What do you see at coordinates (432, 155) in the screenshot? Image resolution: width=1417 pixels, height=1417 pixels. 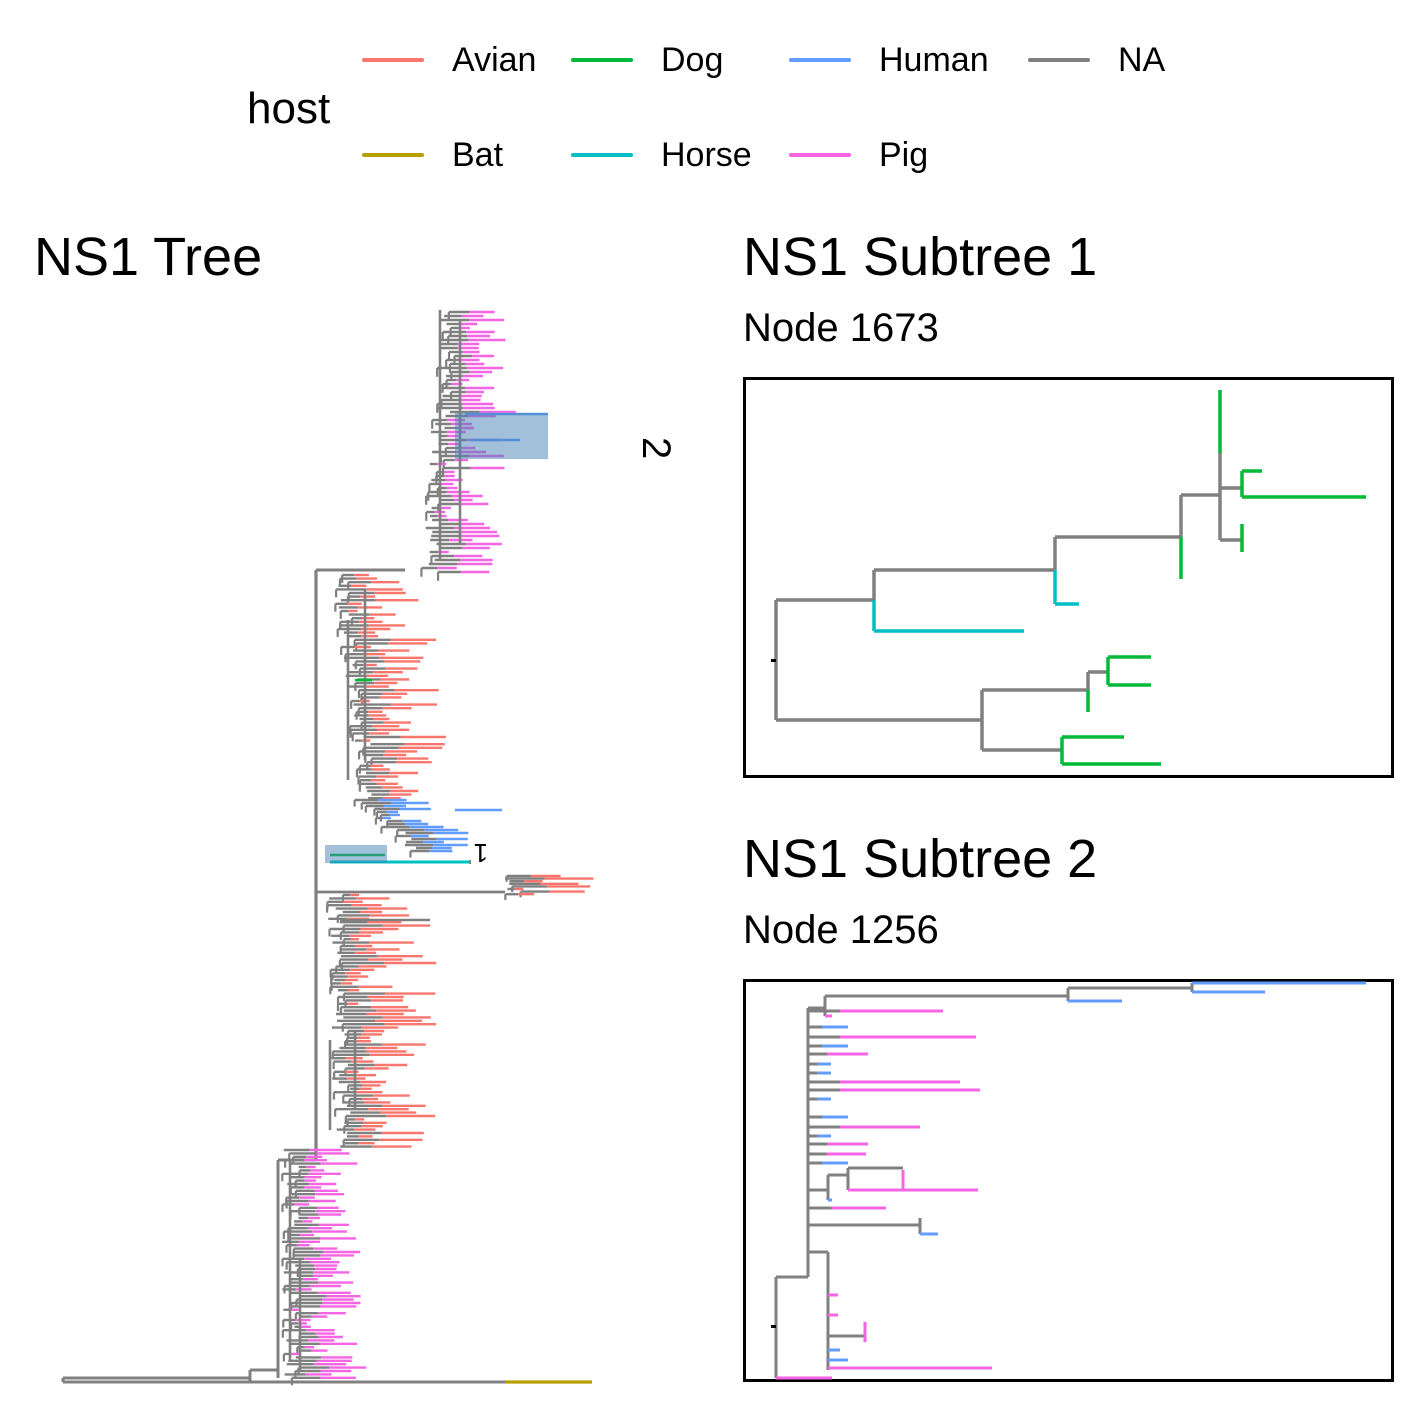 I see `legend-item-bat: Bat` at bounding box center [432, 155].